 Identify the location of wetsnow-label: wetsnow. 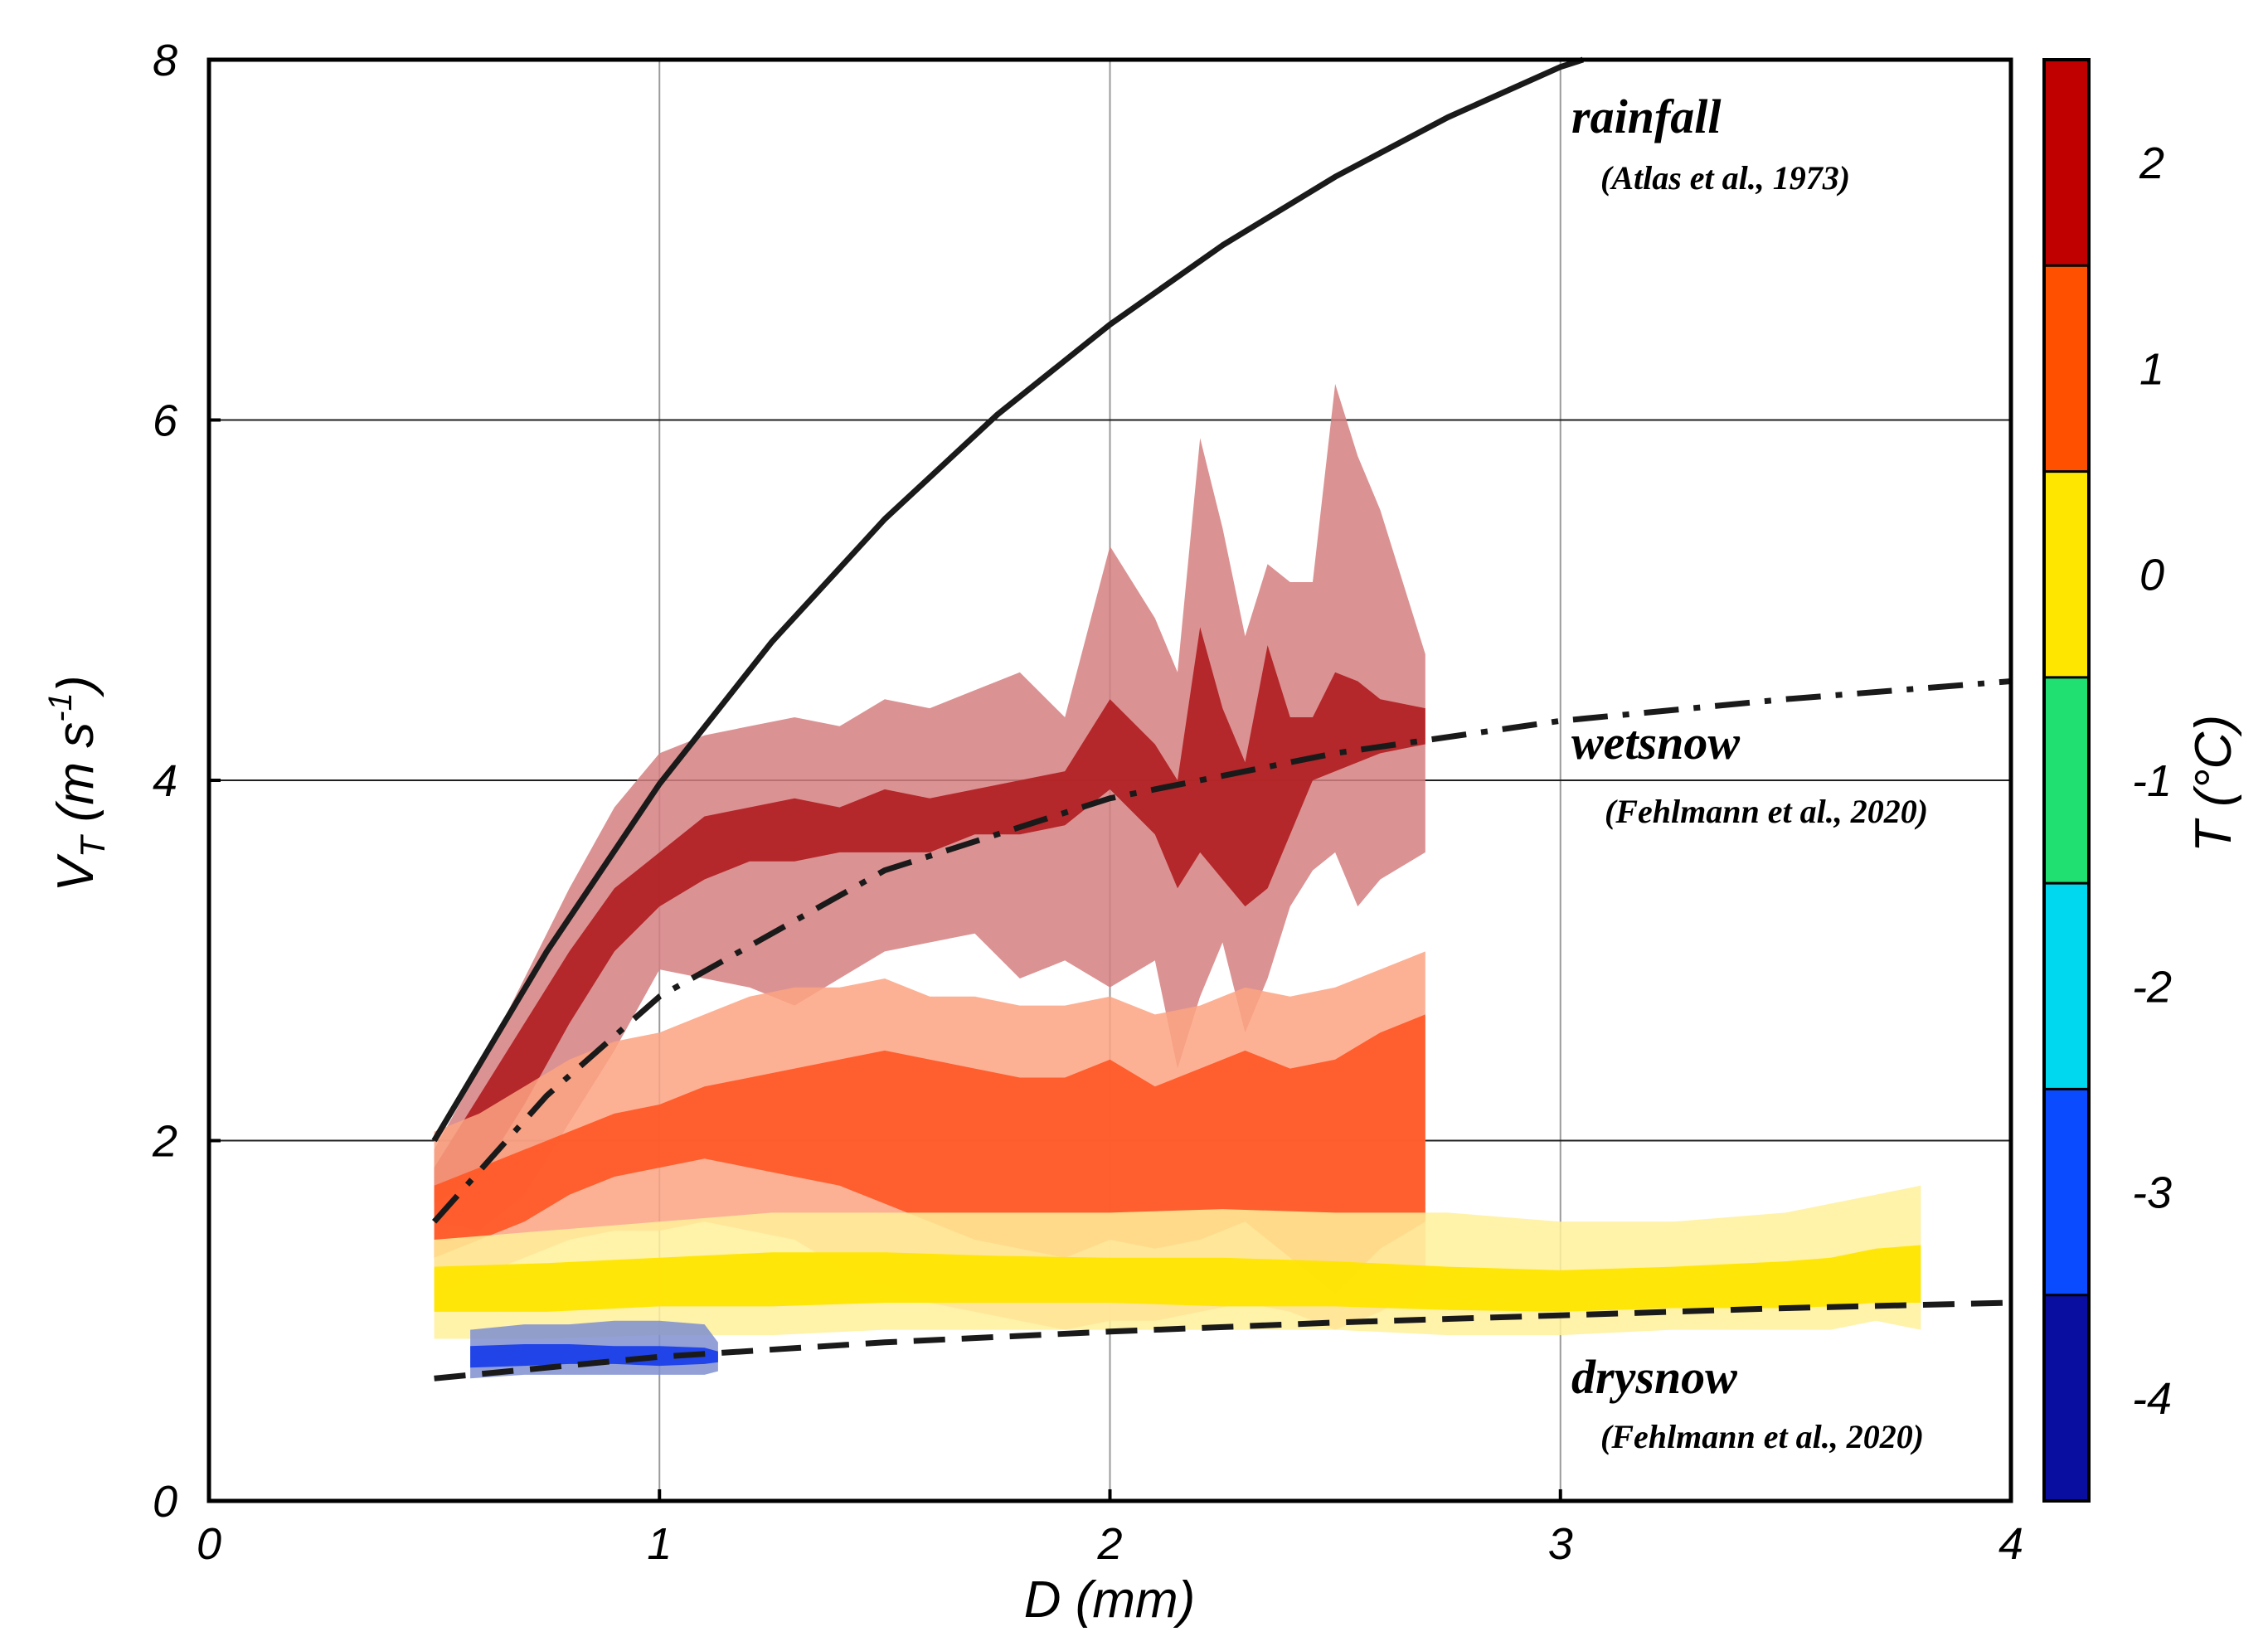
(1655, 743).